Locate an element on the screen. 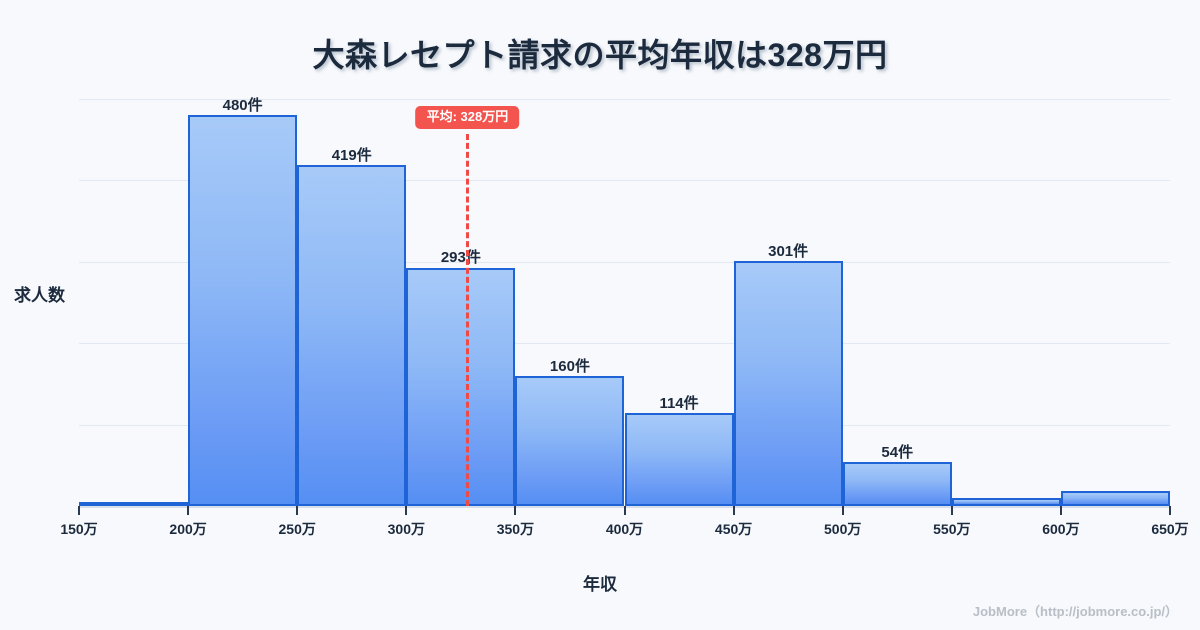 The height and width of the screenshot is (630, 1200). average-badge: 平均: 328万円 is located at coordinates (467, 118).